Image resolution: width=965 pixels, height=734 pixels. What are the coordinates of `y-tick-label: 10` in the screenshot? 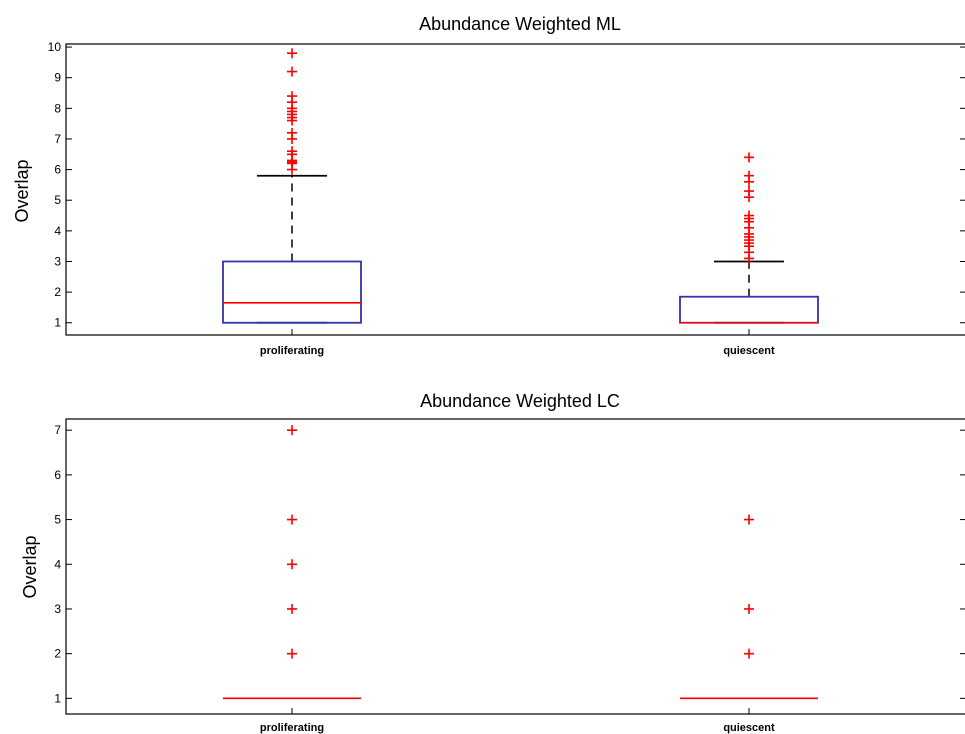 It's located at (55, 47).